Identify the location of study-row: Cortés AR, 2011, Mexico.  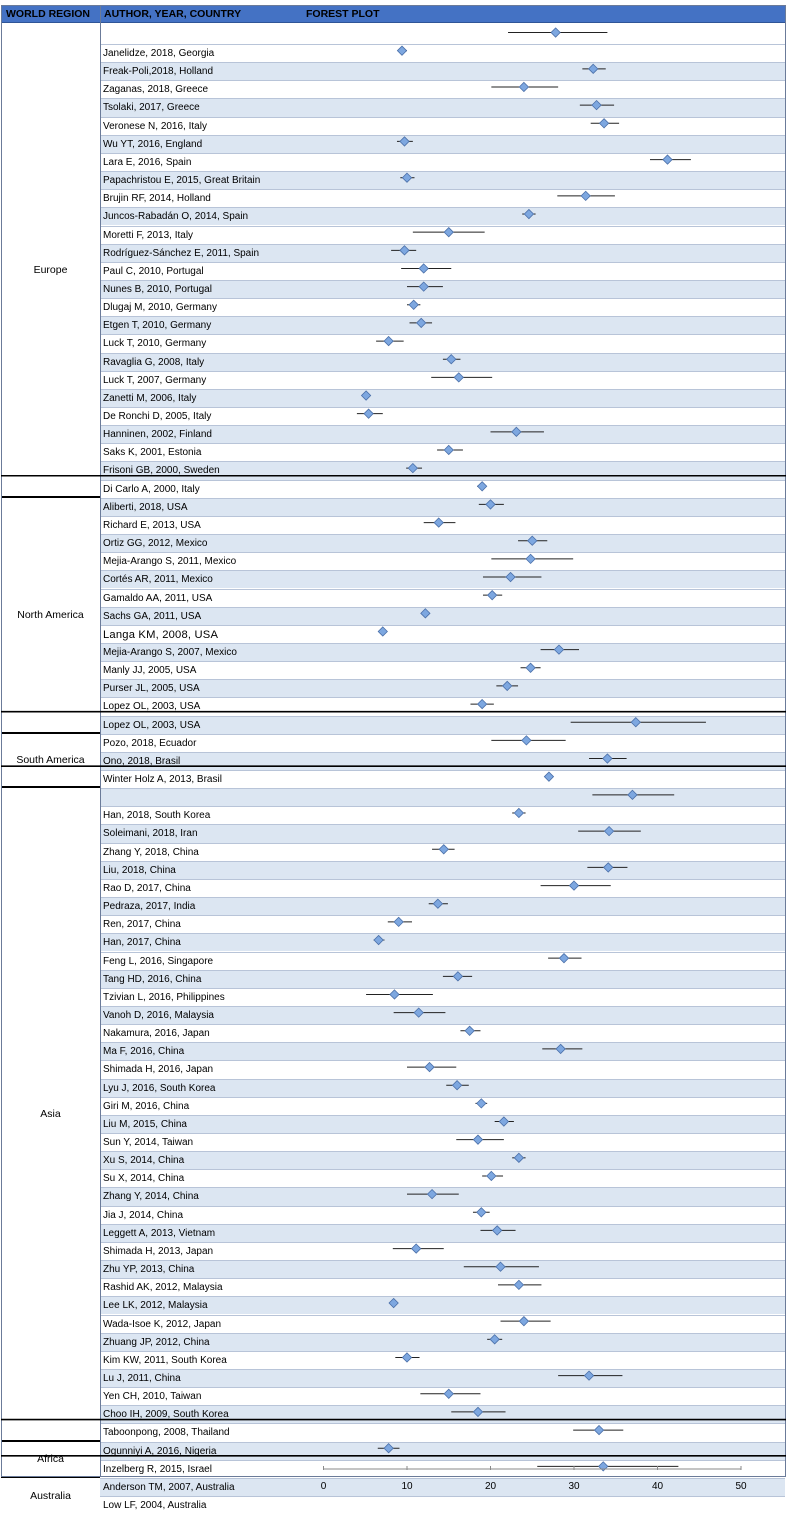
(442, 579).